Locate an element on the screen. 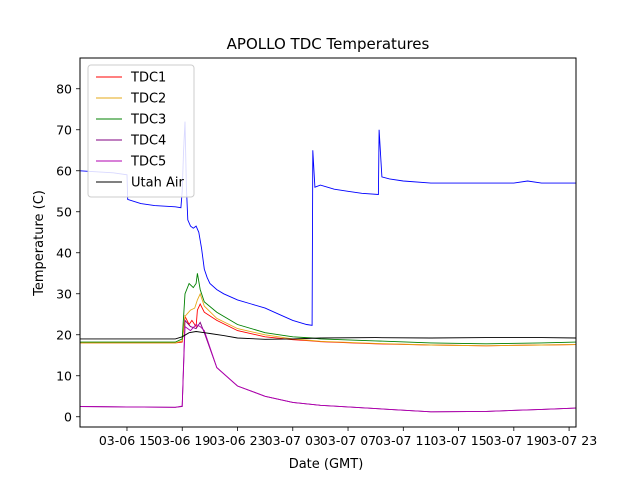  series-line-tdc5 is located at coordinates (328, 368).